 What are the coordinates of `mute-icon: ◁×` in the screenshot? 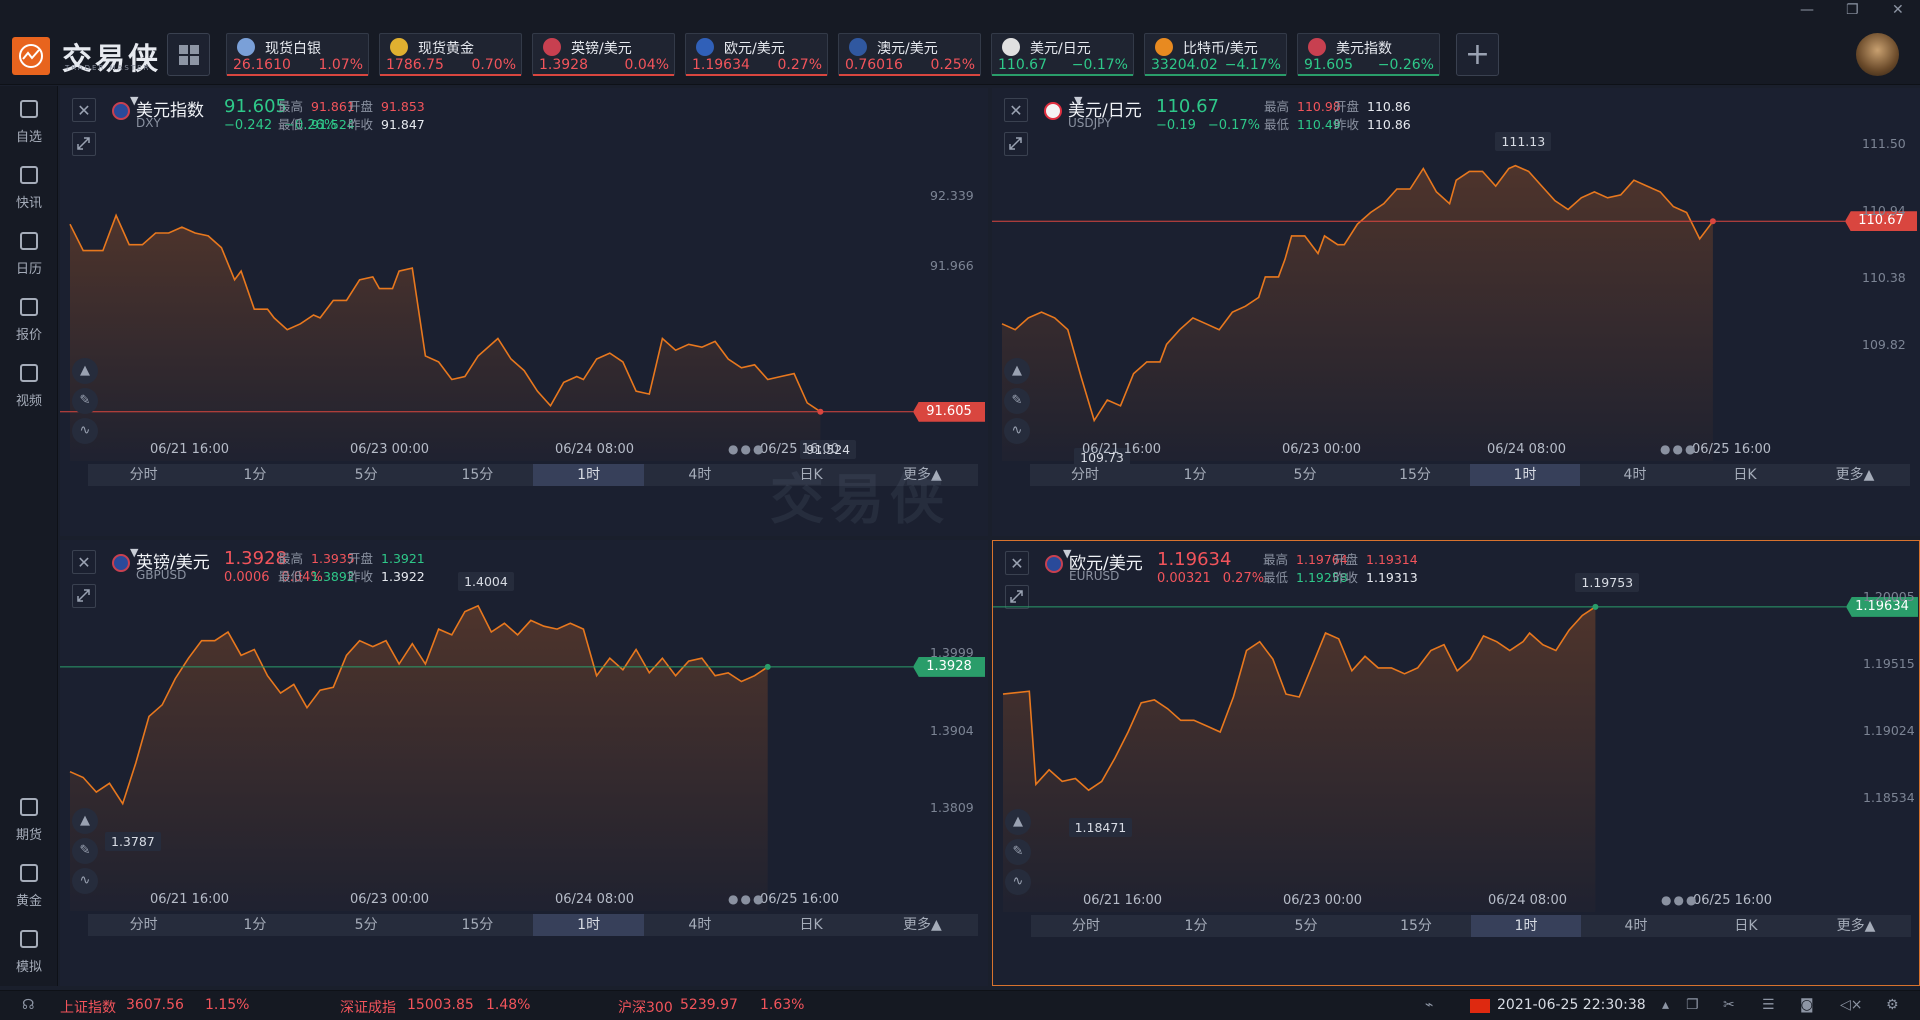 It's located at (1851, 1005).